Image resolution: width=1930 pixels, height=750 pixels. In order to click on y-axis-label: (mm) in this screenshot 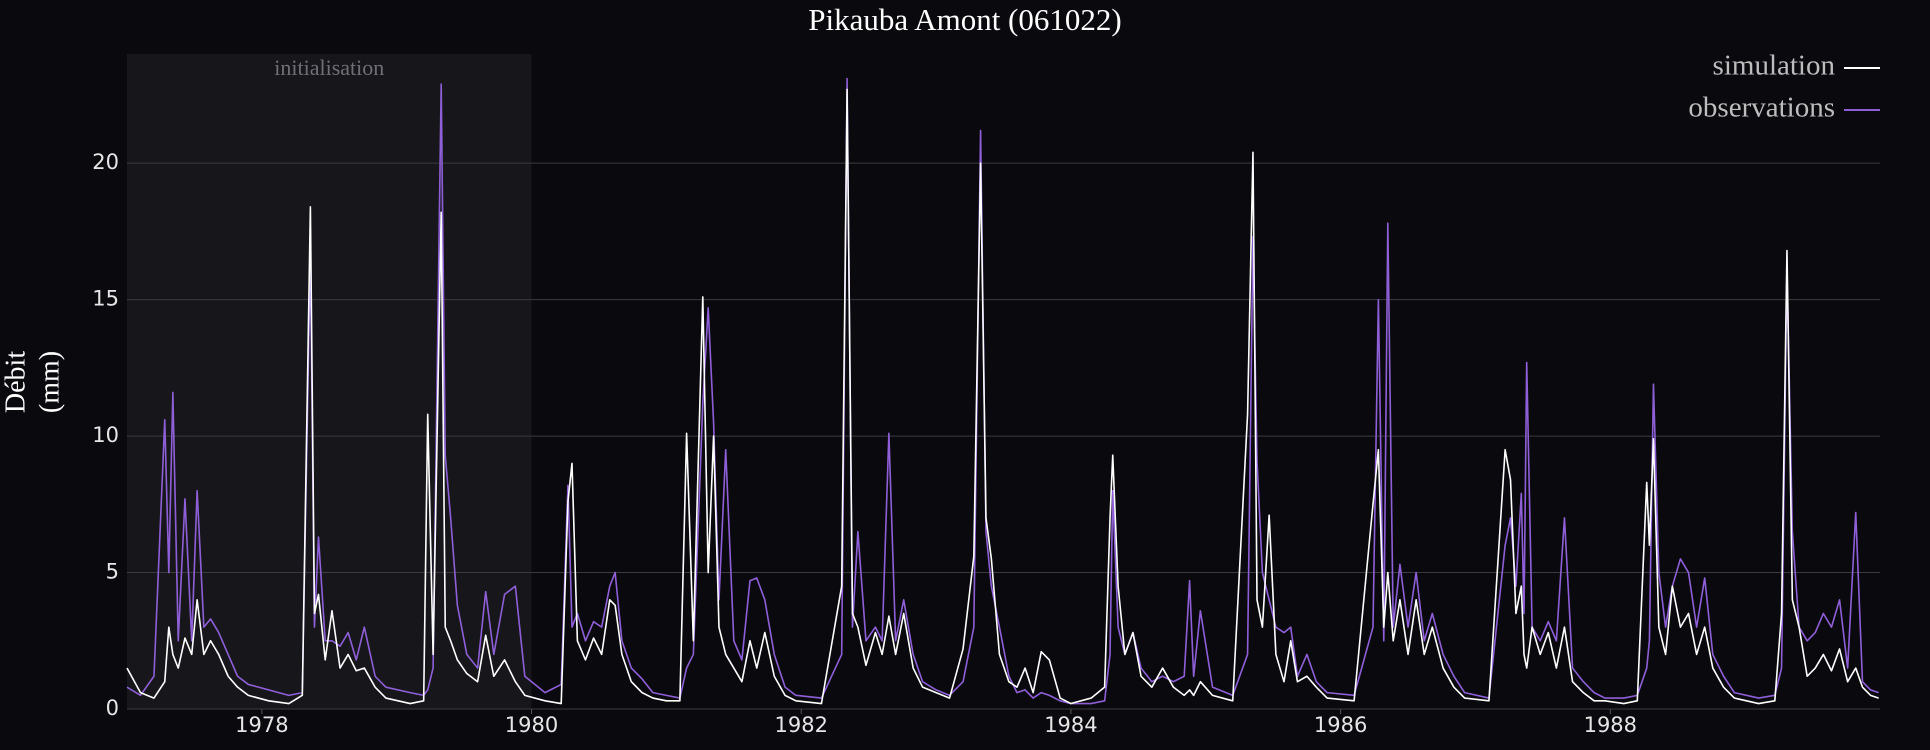, I will do `click(49, 382)`.